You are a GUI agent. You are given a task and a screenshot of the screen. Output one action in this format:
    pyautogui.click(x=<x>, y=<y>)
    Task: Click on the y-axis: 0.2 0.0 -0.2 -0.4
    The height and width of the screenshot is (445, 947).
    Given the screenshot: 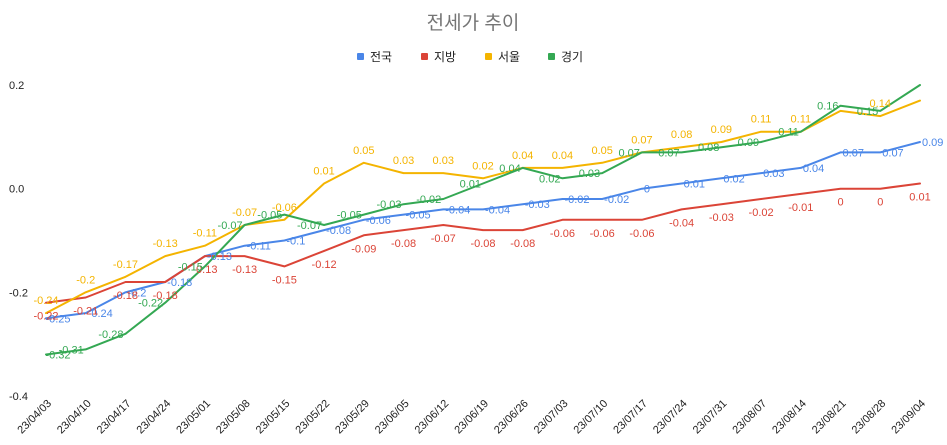 What is the action you would take?
    pyautogui.click(x=18, y=241)
    